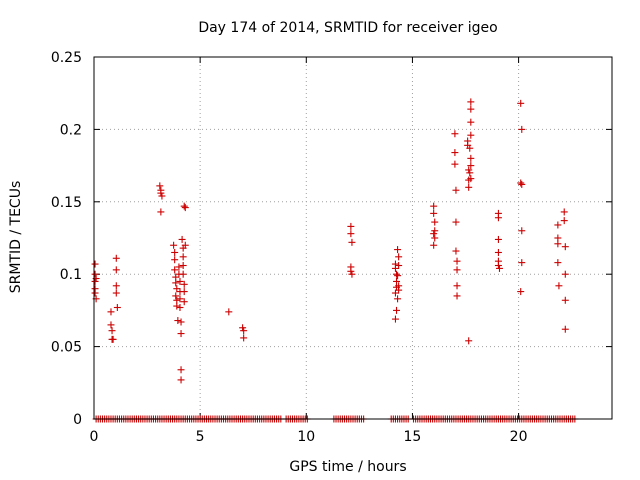 The width and height of the screenshot is (640, 480). I want to click on y-tick-label: 0.2, so click(71, 130).